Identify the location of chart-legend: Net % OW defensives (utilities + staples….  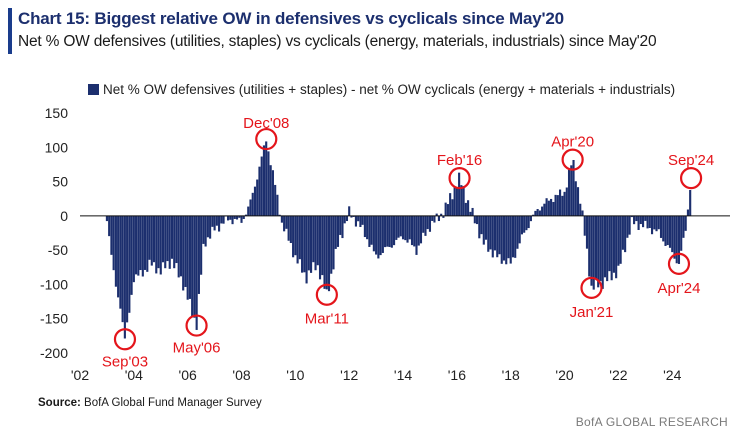
(381, 89).